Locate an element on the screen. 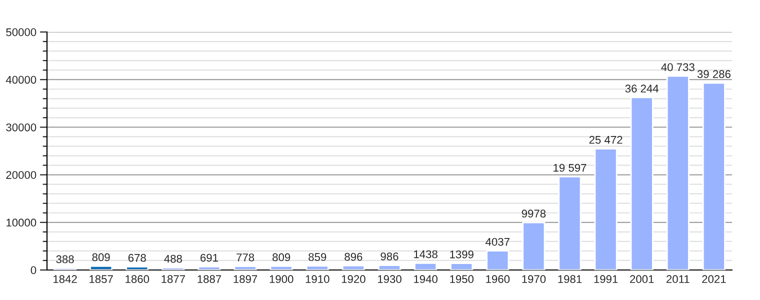 This screenshot has width=760, height=300. x-tick-label: 2011 is located at coordinates (678, 279).